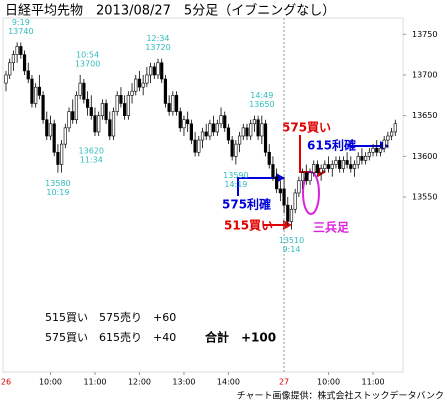 Image resolution: width=448 pixels, height=405 pixels. I want to click on annotation-value: 13510, so click(291, 240).